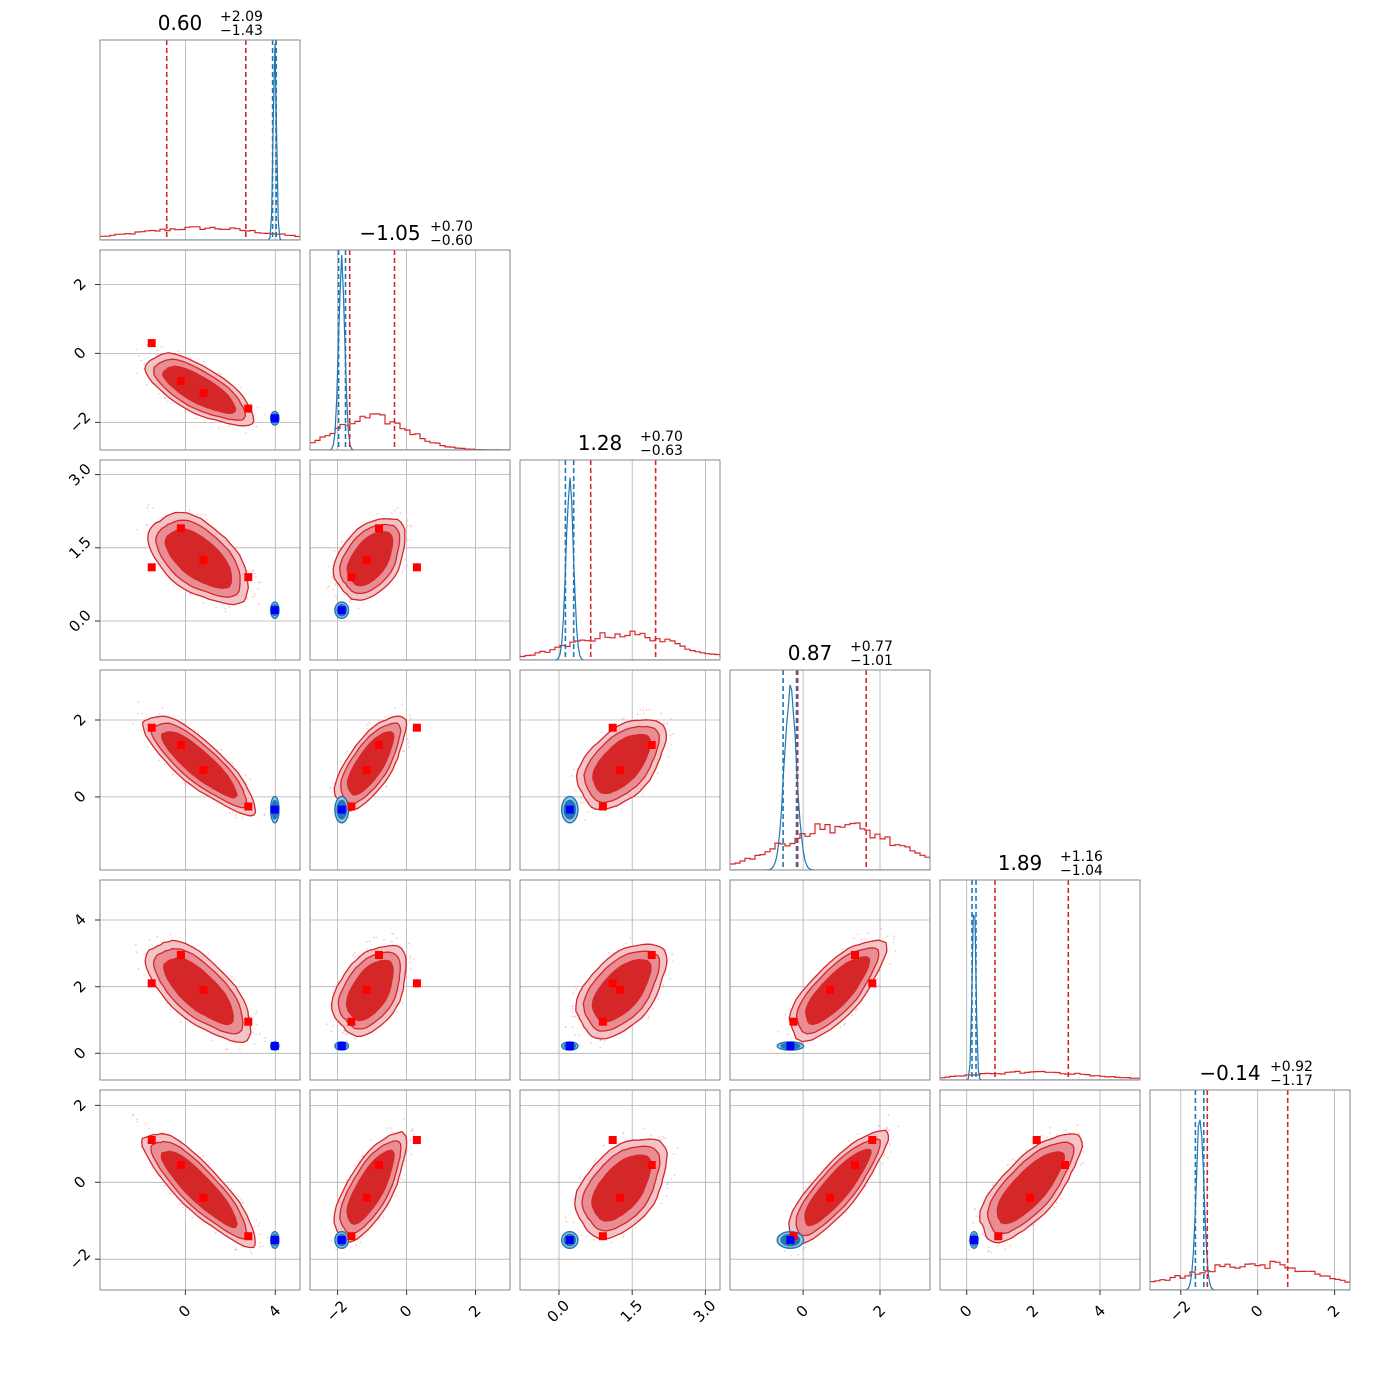 This screenshot has height=1390, width=1390. What do you see at coordinates (1040, 997) in the screenshot?
I see `histogram-narrow` at bounding box center [1040, 997].